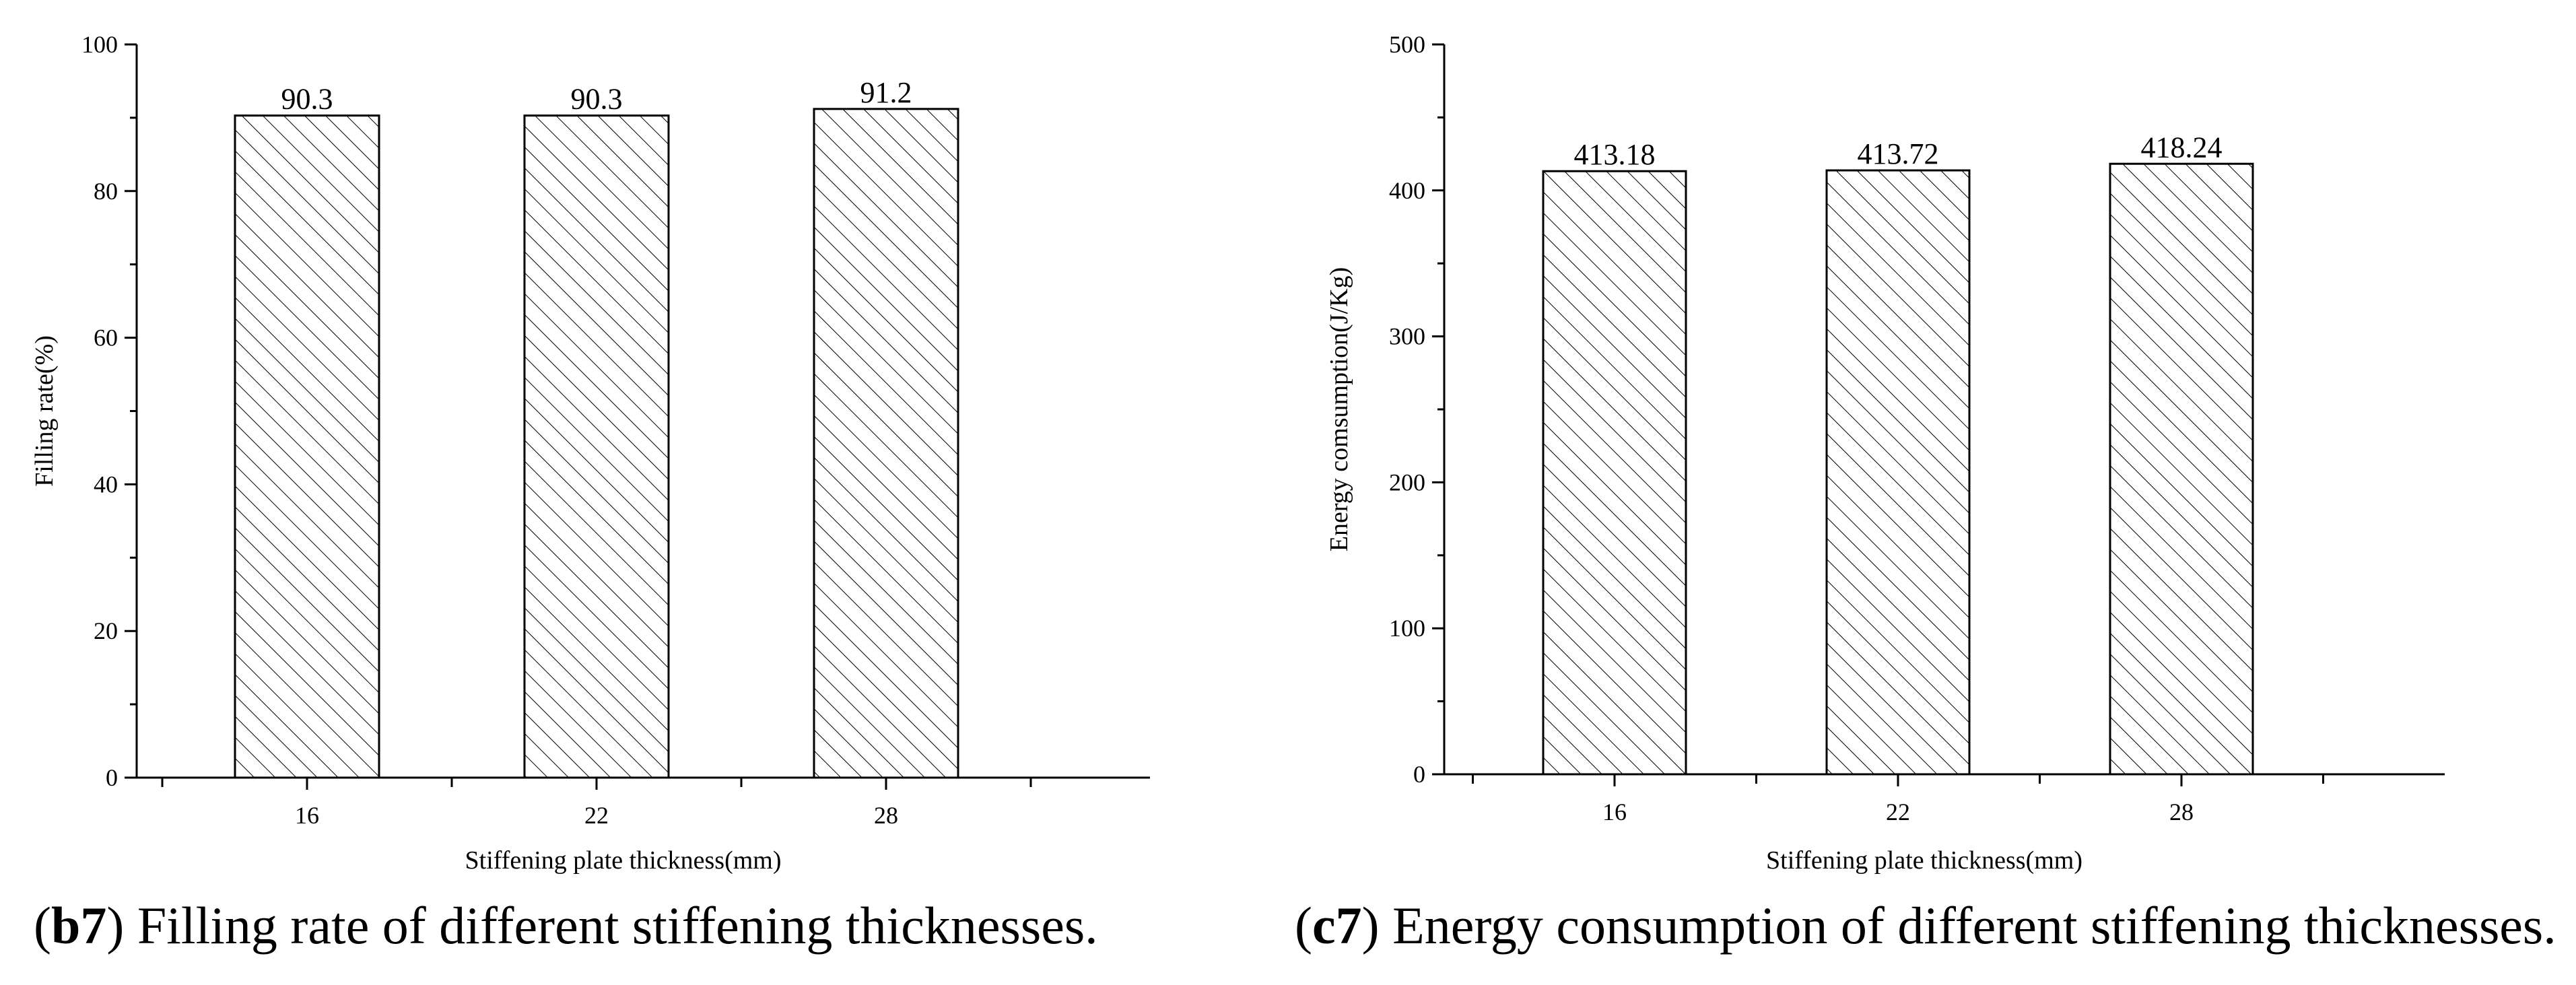  What do you see at coordinates (1407, 336) in the screenshot?
I see `y-tick-label: 300` at bounding box center [1407, 336].